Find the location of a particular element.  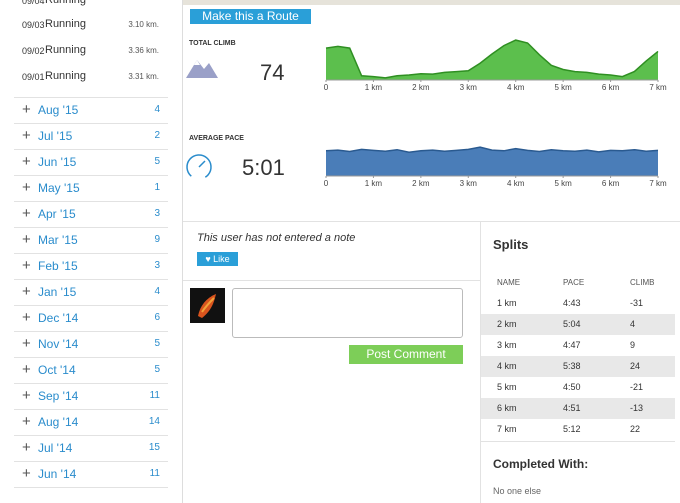

month-label: Feb '15 is located at coordinates (58, 266).